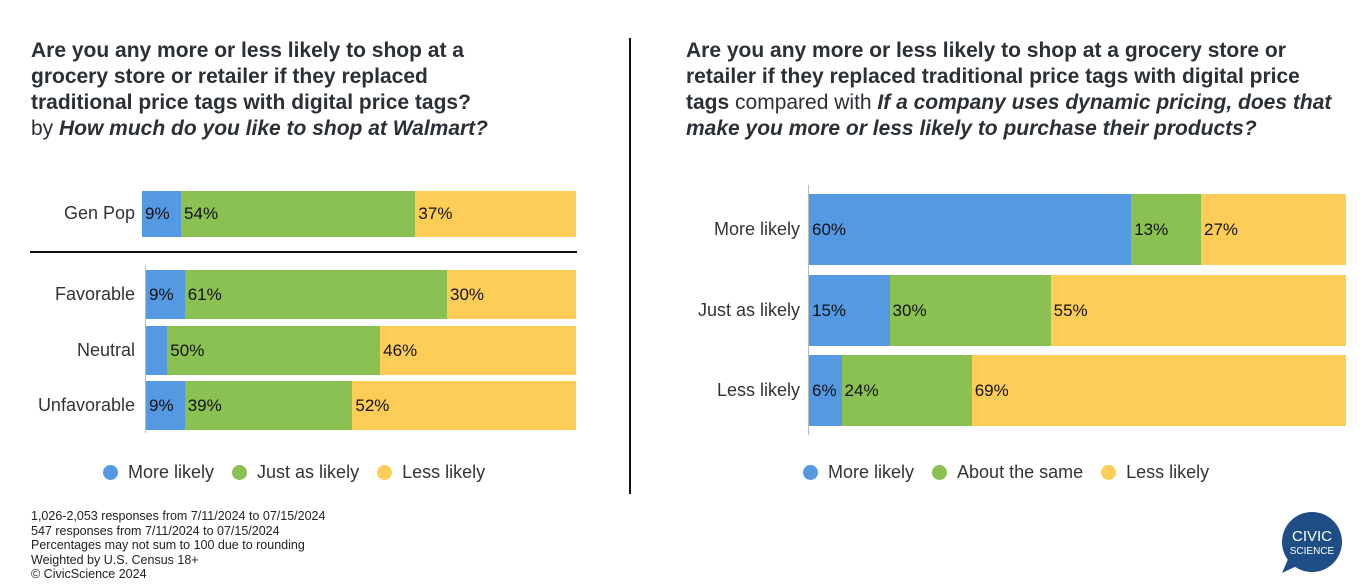 The width and height of the screenshot is (1367, 587). I want to click on left-legend: More likely Just as likely Less likely, so click(303, 472).